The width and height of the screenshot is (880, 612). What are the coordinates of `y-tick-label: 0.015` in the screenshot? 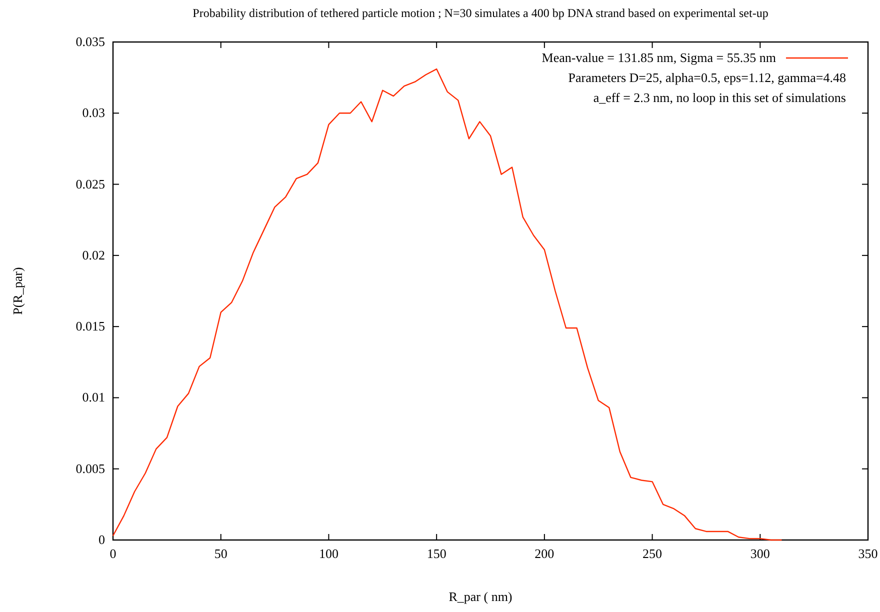 It's located at (90, 326).